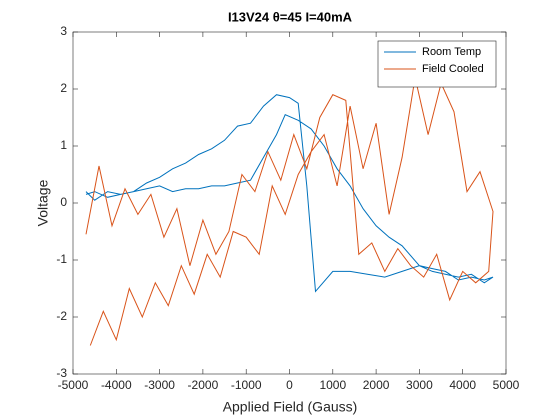 This screenshot has height=420, width=560. Describe the element at coordinates (290, 407) in the screenshot. I see `x-axis-label: Applied Field (Gauss)` at that location.